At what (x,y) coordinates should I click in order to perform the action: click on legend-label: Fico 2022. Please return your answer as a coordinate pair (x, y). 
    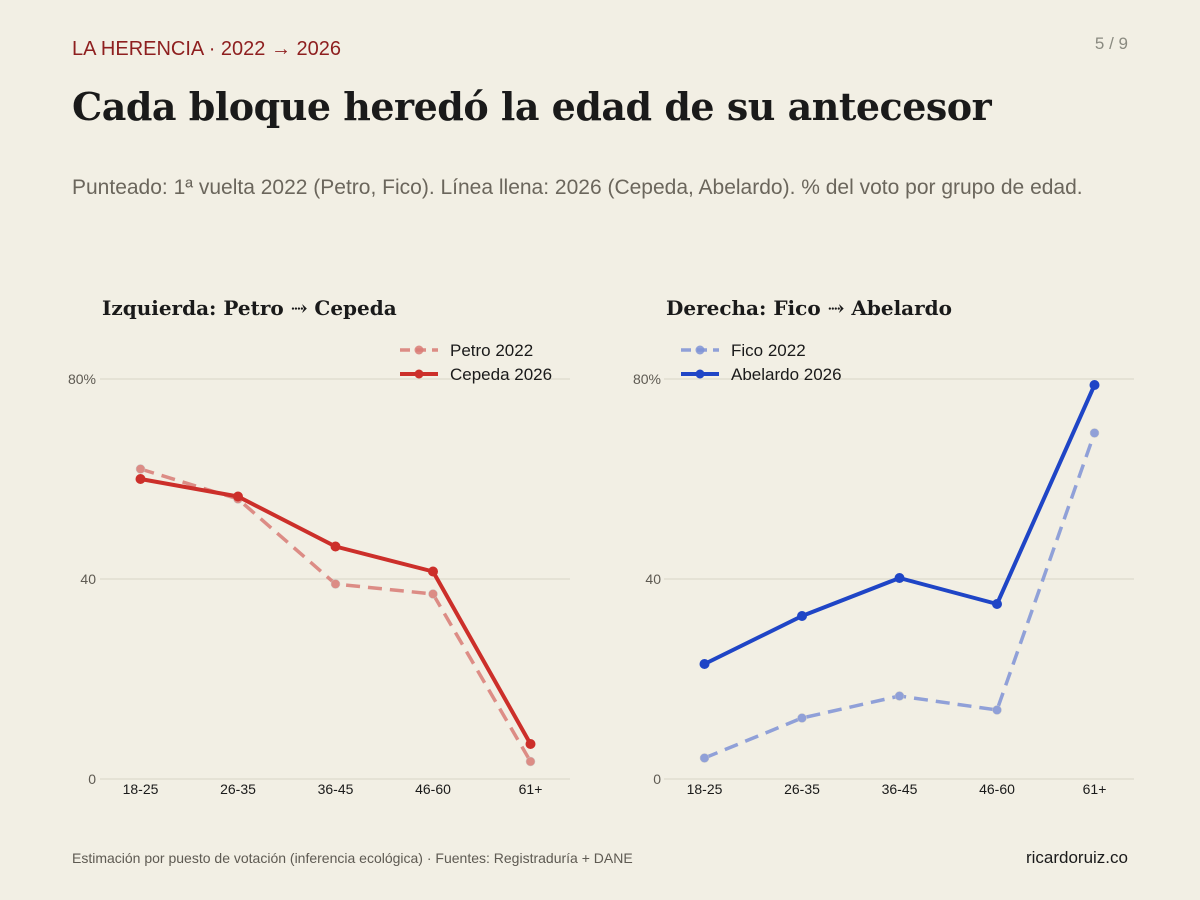
    Looking at the image, I should click on (768, 350).